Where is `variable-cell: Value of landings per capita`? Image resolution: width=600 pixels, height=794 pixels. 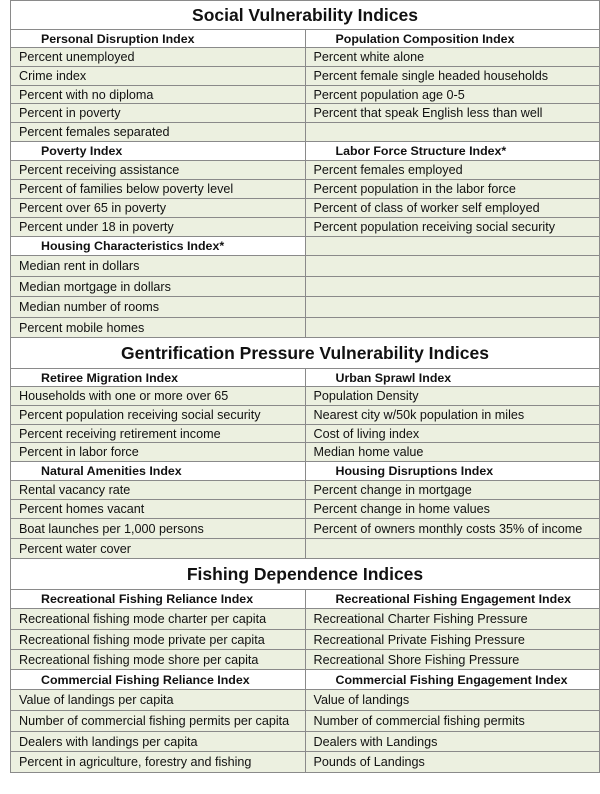
variable-cell: Value of landings per capita is located at coordinates (158, 700).